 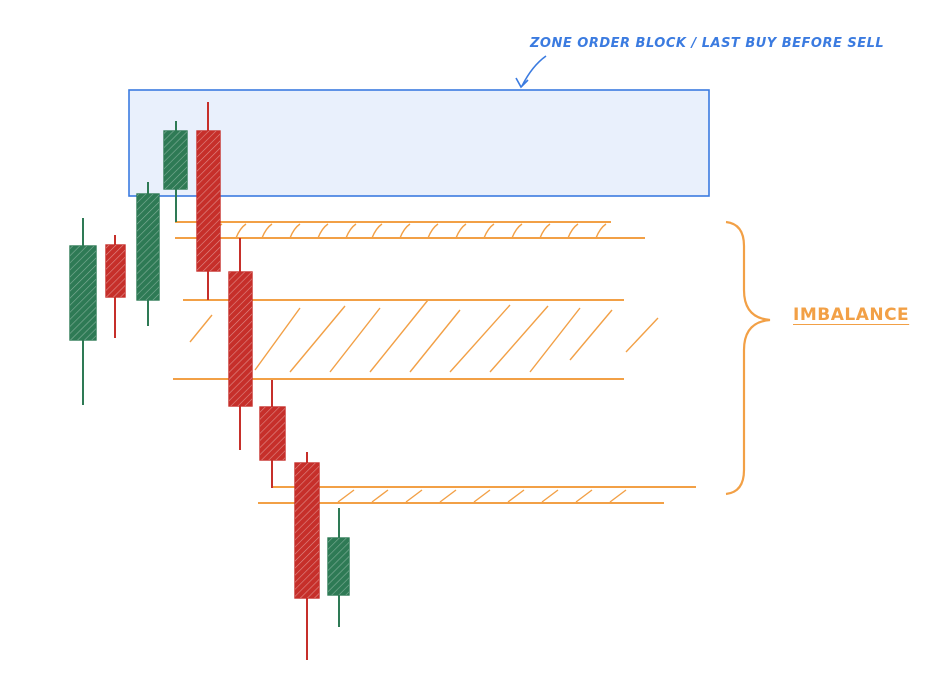 What do you see at coordinates (851, 315) in the screenshot?
I see `imbalance-label: IMBALANCE` at bounding box center [851, 315].